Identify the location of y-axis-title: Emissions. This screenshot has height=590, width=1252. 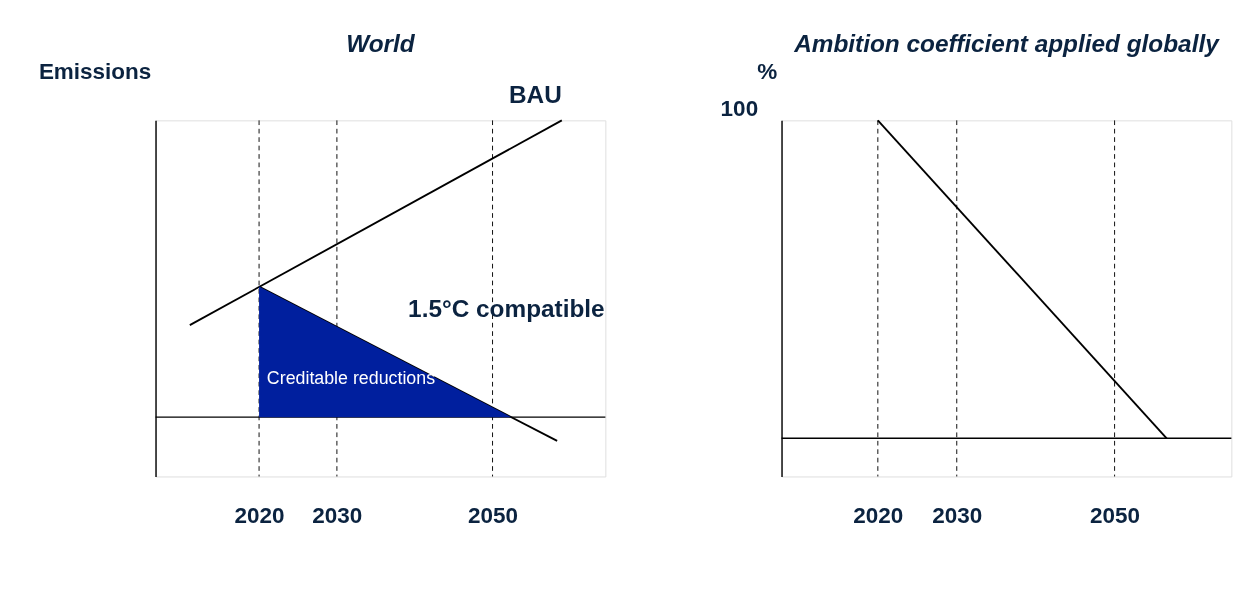
(95, 71).